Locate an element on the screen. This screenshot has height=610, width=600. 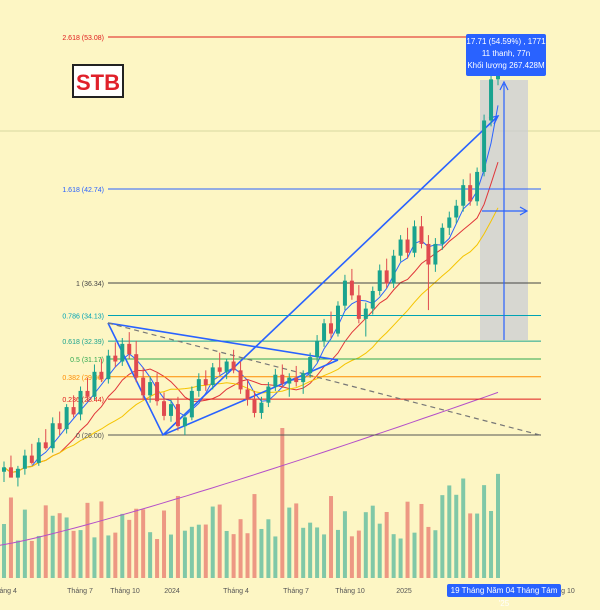
fib-label-6: 0.382 (29.96) is located at coordinates (83, 378).